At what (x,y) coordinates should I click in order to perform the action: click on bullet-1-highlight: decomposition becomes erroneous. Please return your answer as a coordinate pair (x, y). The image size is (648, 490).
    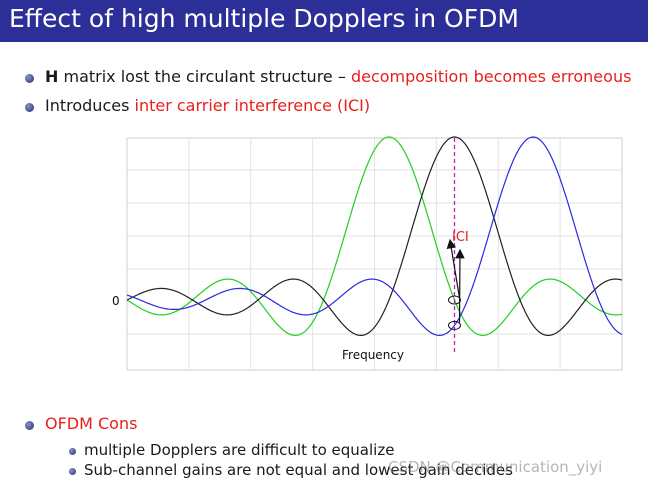
    Looking at the image, I should click on (491, 76).